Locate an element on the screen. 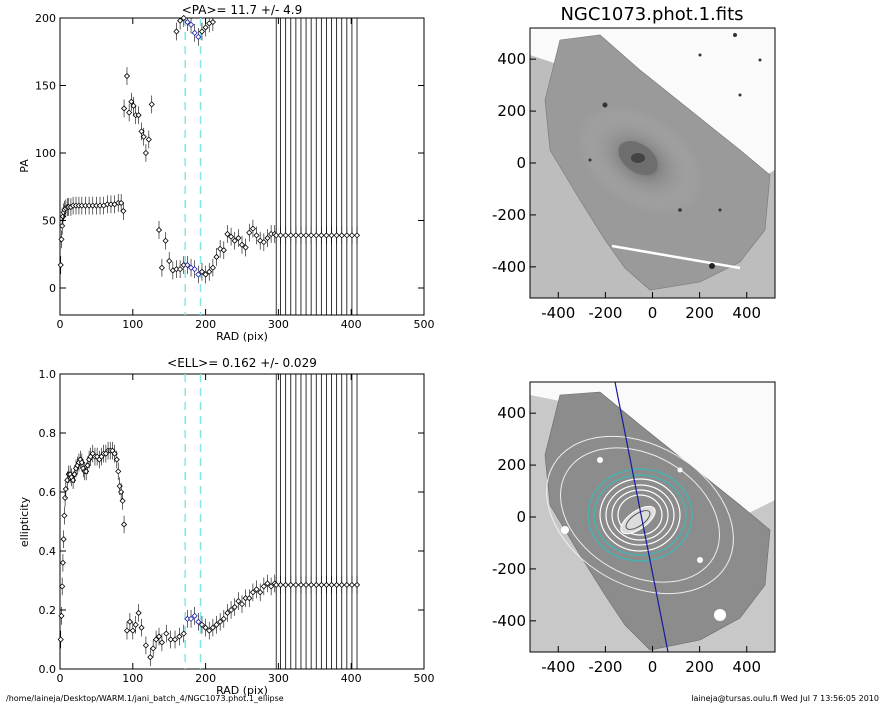  ell-data-points is located at coordinates (209, 554).